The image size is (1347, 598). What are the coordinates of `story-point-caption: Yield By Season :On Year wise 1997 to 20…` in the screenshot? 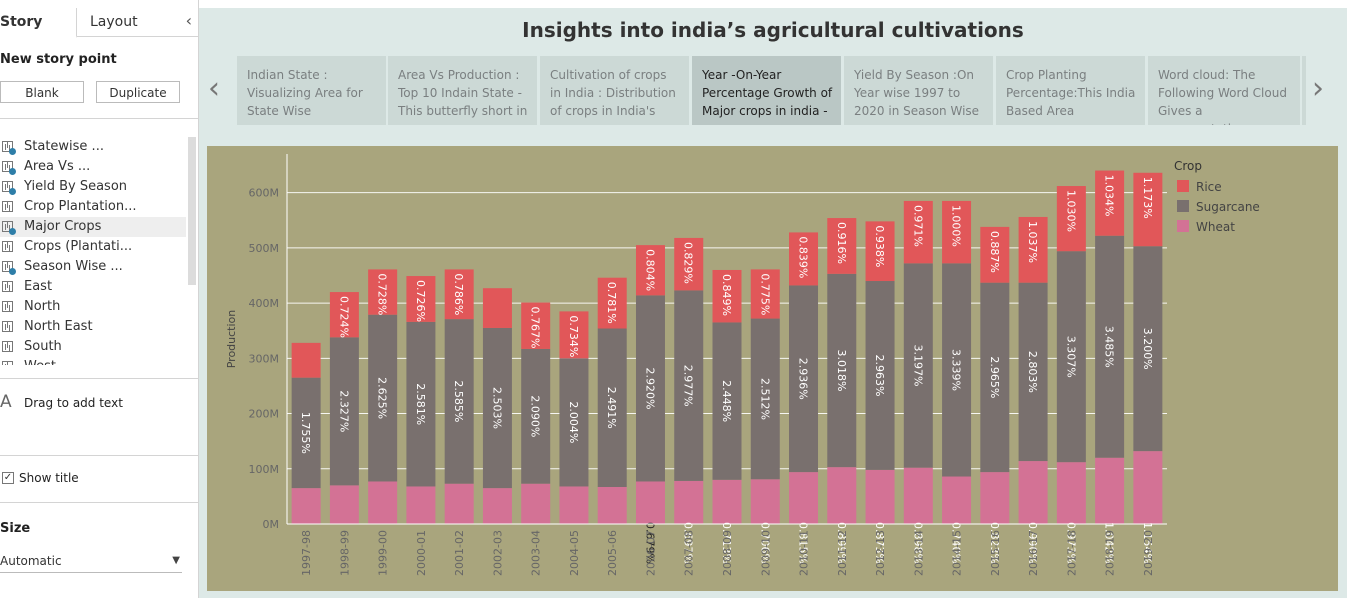 It's located at (918, 90).